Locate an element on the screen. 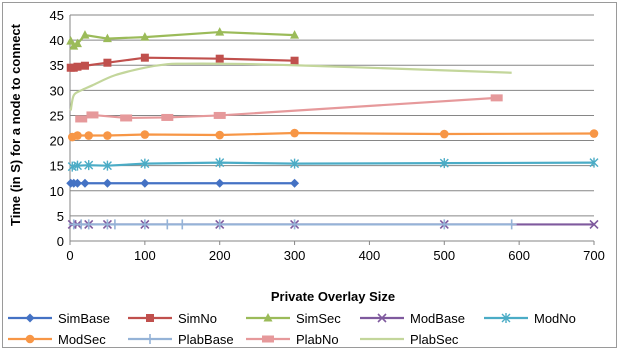 The width and height of the screenshot is (621, 352). legend-item-plabbase: PlabBase is located at coordinates (181, 339).